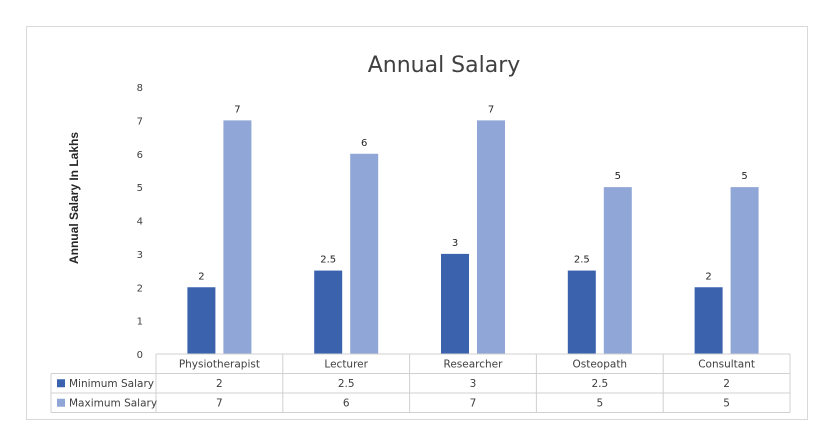  What do you see at coordinates (140, 121) in the screenshot?
I see `y-tick-label: 7` at bounding box center [140, 121].